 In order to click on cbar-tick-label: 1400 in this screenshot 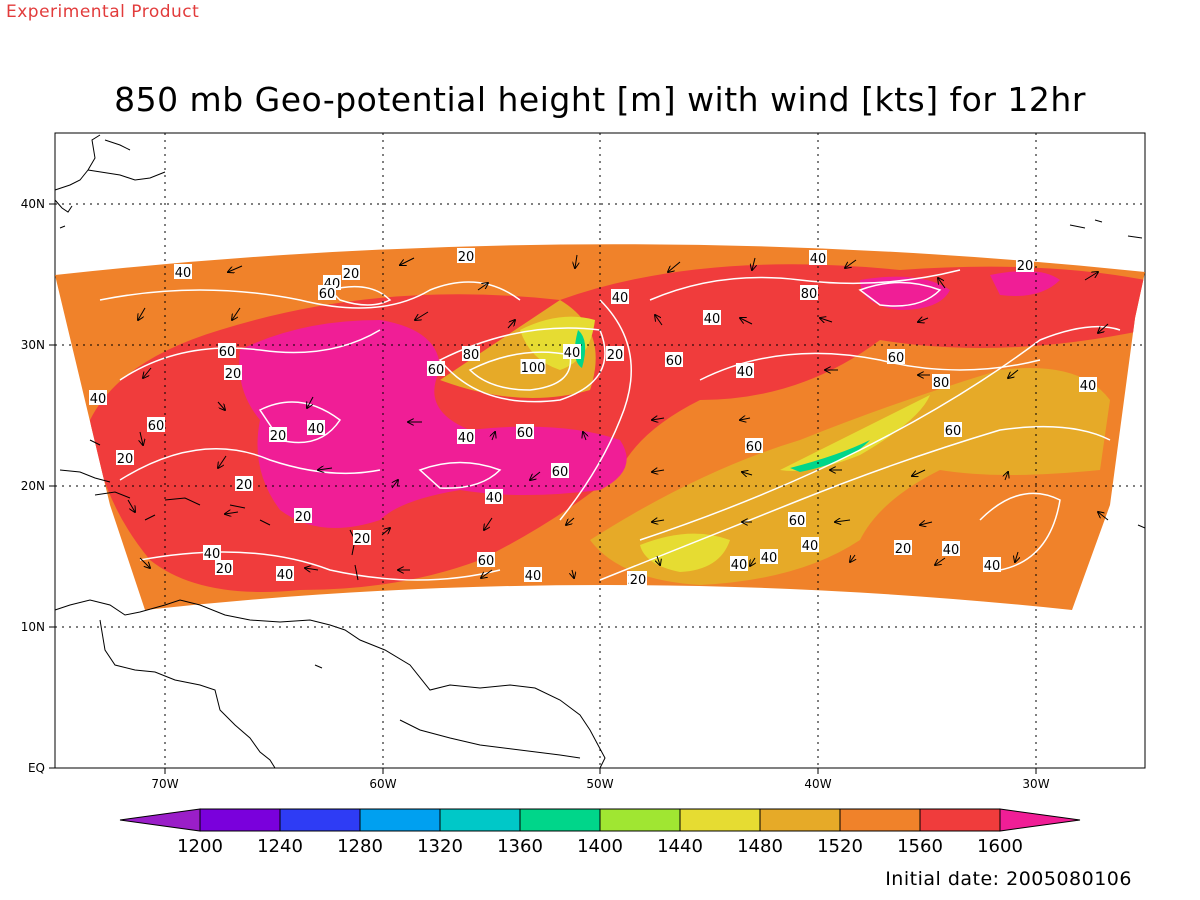, I will do `click(600, 846)`.